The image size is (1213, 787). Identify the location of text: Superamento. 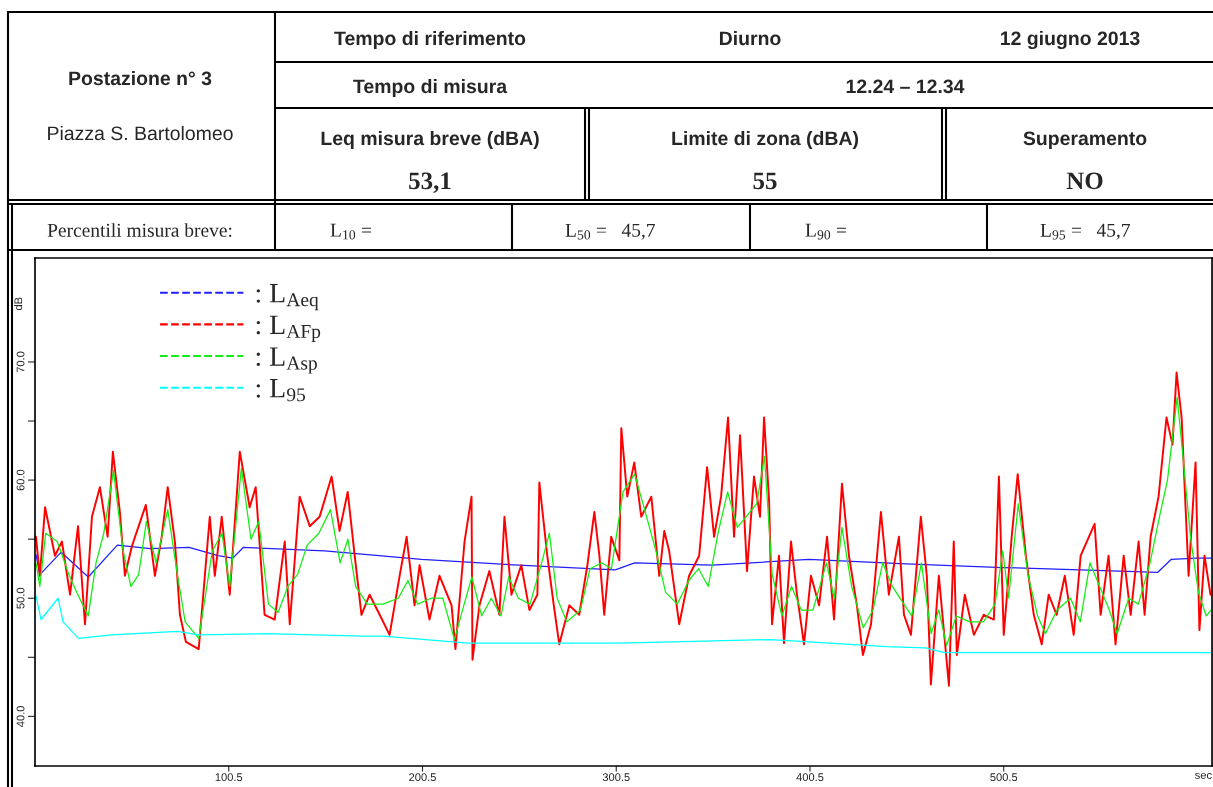
(1085, 140).